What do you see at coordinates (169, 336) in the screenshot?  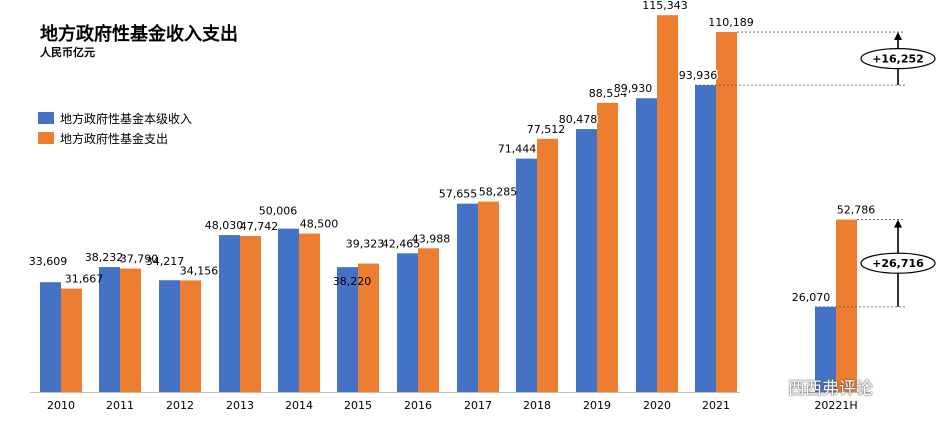 I see `bar-income-2012` at bounding box center [169, 336].